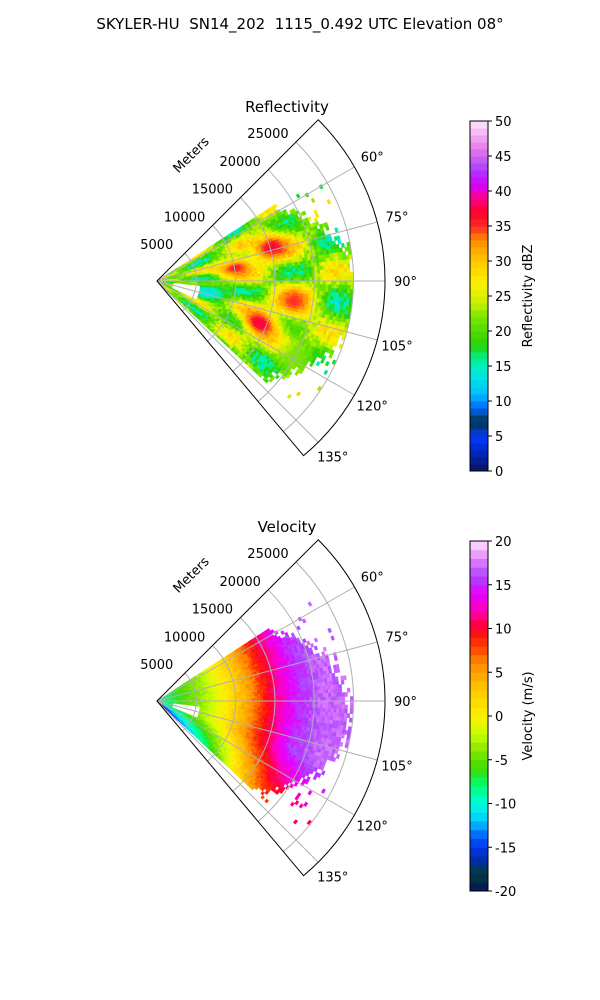 The image size is (600, 1000). I want to click on colorbar-tick-label: -15, so click(505, 848).